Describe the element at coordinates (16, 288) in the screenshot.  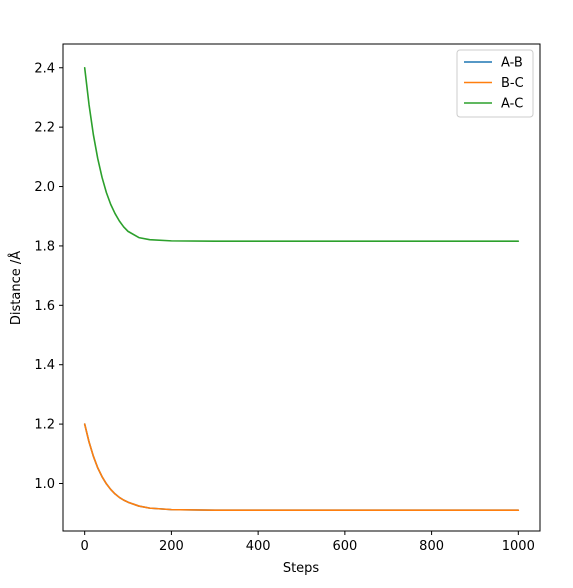
I see `y-axis-label: Distance /Å` at that location.